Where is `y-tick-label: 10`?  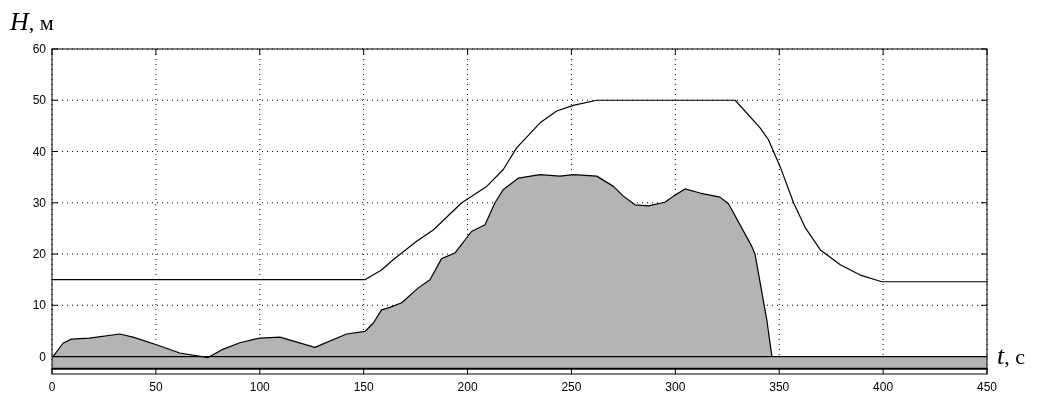
y-tick-label: 10 is located at coordinates (39, 305).